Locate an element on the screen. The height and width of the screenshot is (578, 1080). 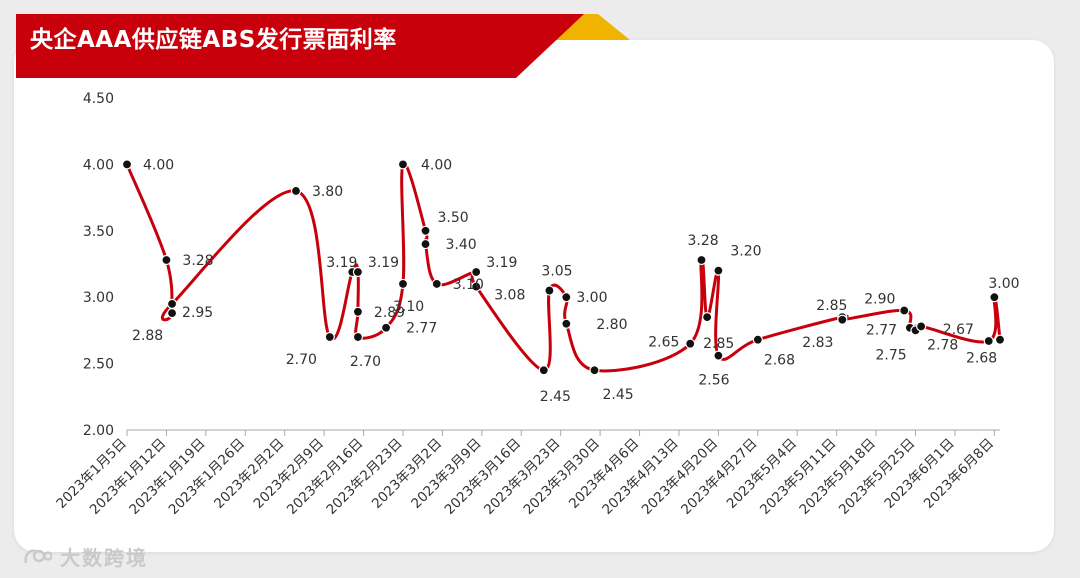
y-tick-label: 2.00 is located at coordinates (98, 431).